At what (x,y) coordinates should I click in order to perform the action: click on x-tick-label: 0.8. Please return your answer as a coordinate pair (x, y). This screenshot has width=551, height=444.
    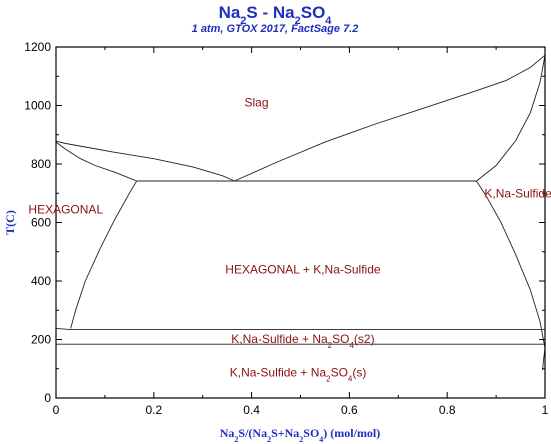
    Looking at the image, I should click on (447, 410).